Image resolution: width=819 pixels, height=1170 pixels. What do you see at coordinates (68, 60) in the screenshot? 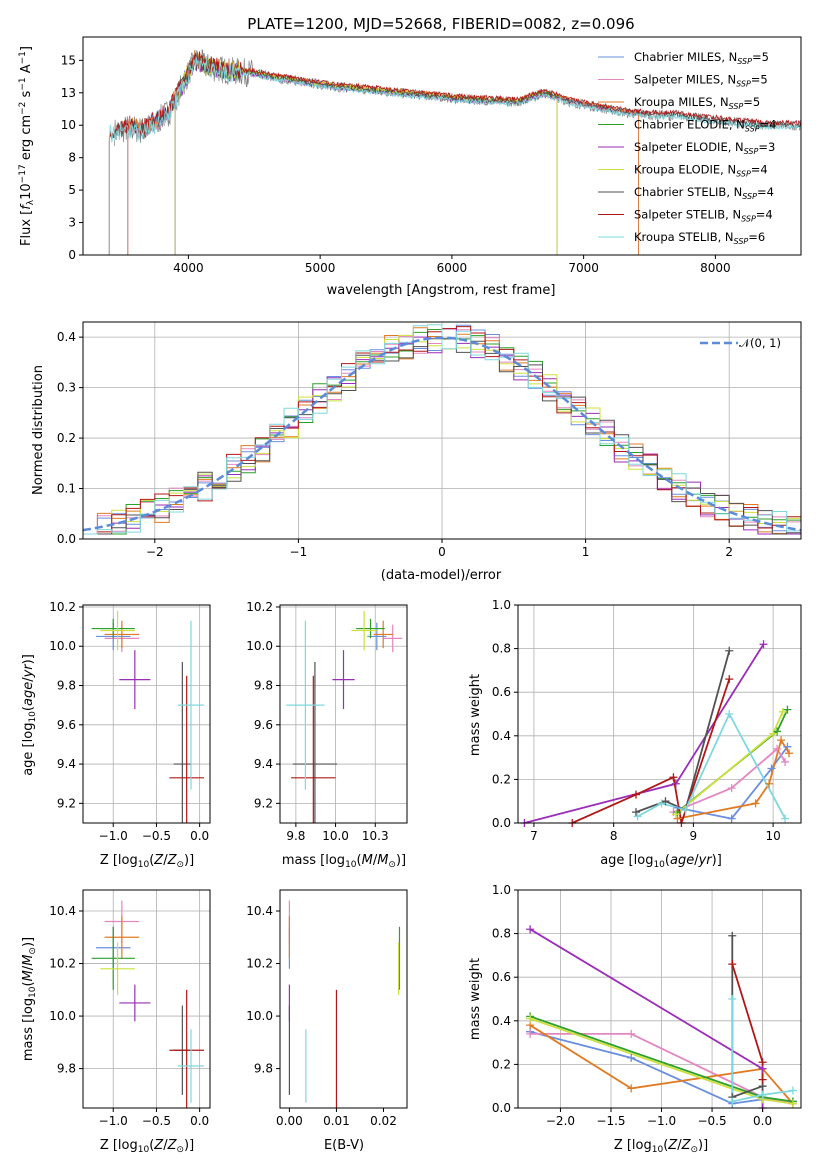
I see `y-tick-label: 15` at bounding box center [68, 60].